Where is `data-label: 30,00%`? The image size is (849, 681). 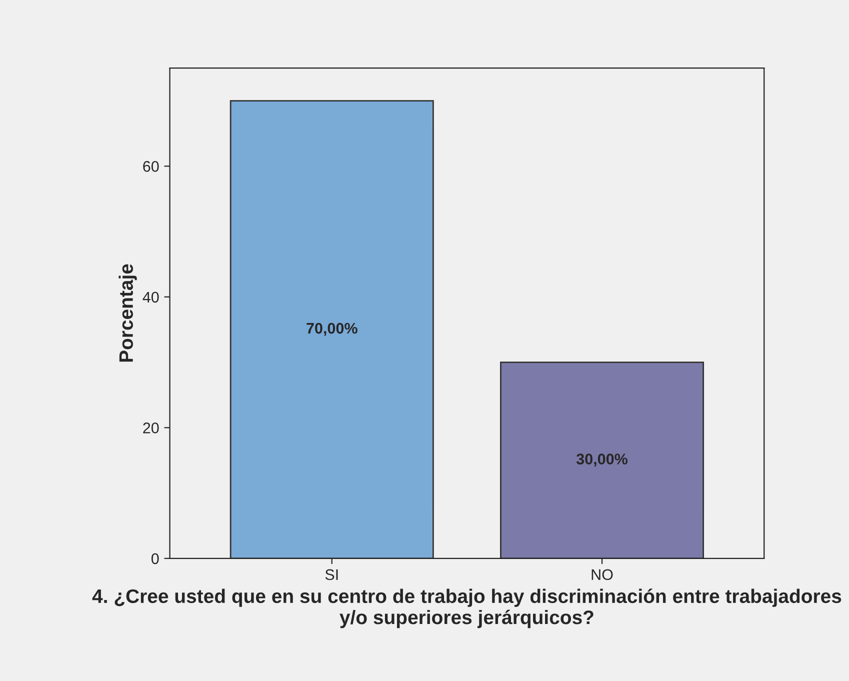
data-label: 30,00% is located at coordinates (602, 460).